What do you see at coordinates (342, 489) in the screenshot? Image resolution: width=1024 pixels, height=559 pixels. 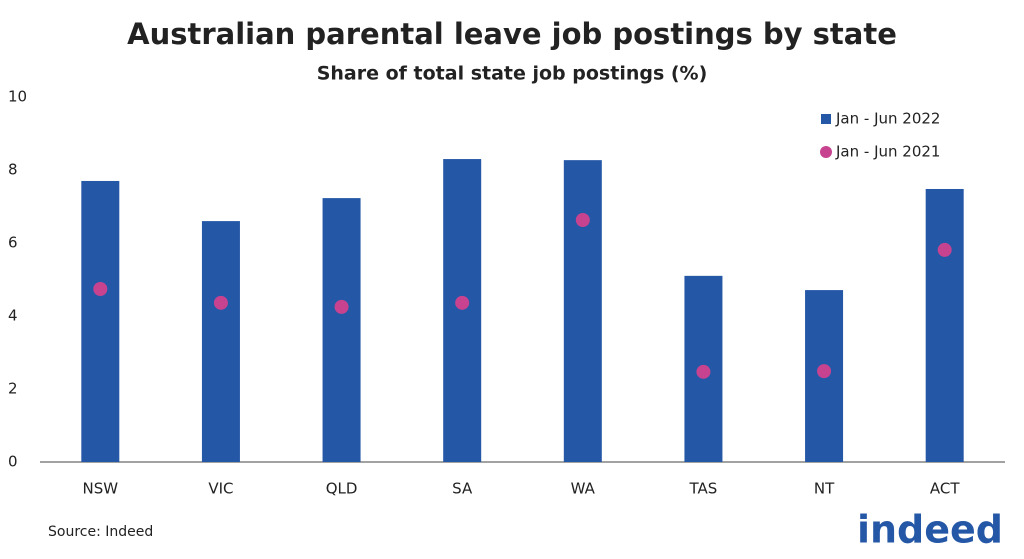 I see `x-tick-label: QLD` at bounding box center [342, 489].